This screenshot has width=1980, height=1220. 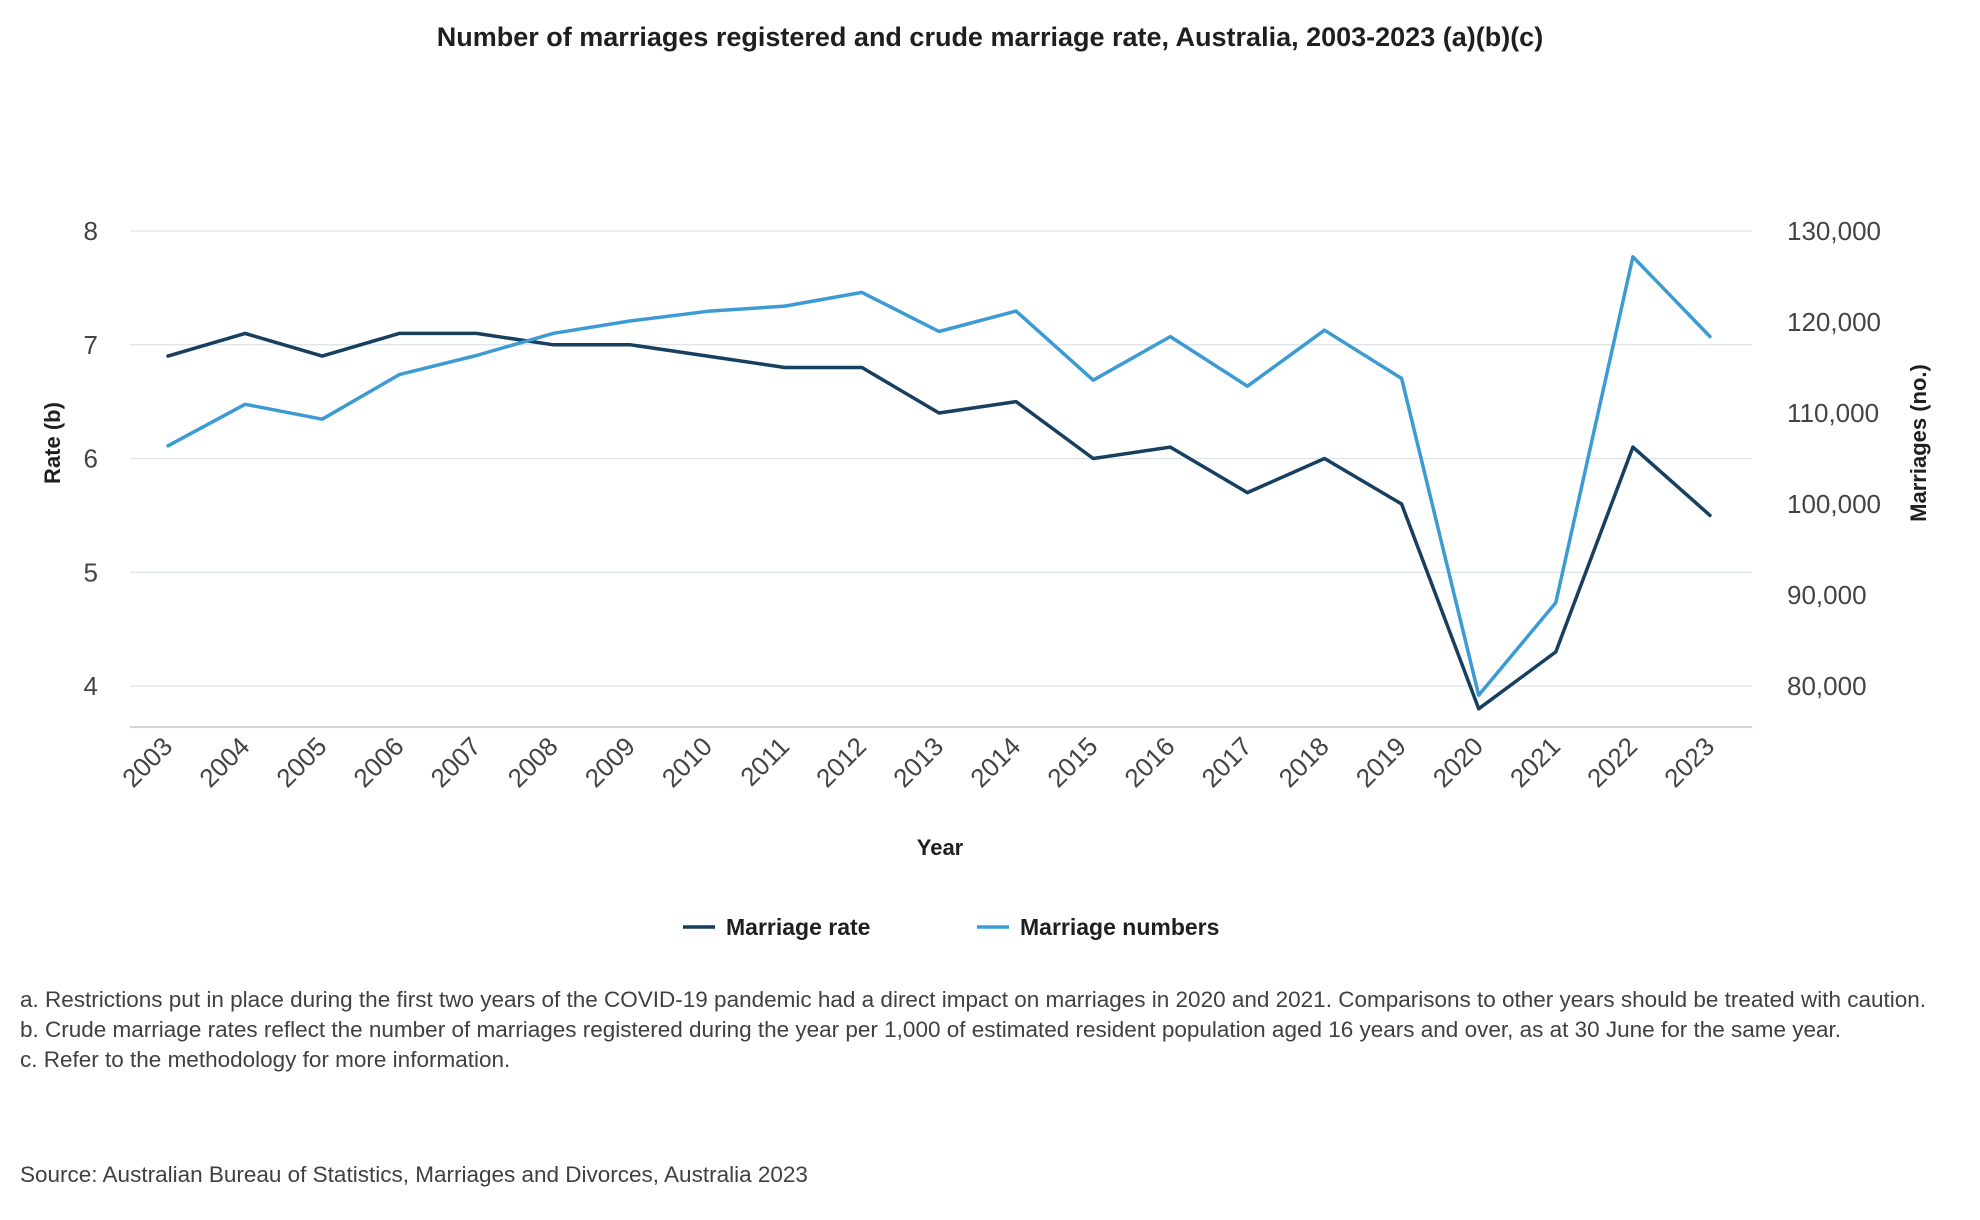 What do you see at coordinates (1072, 762) in the screenshot?
I see `x-tick-label: 2015` at bounding box center [1072, 762].